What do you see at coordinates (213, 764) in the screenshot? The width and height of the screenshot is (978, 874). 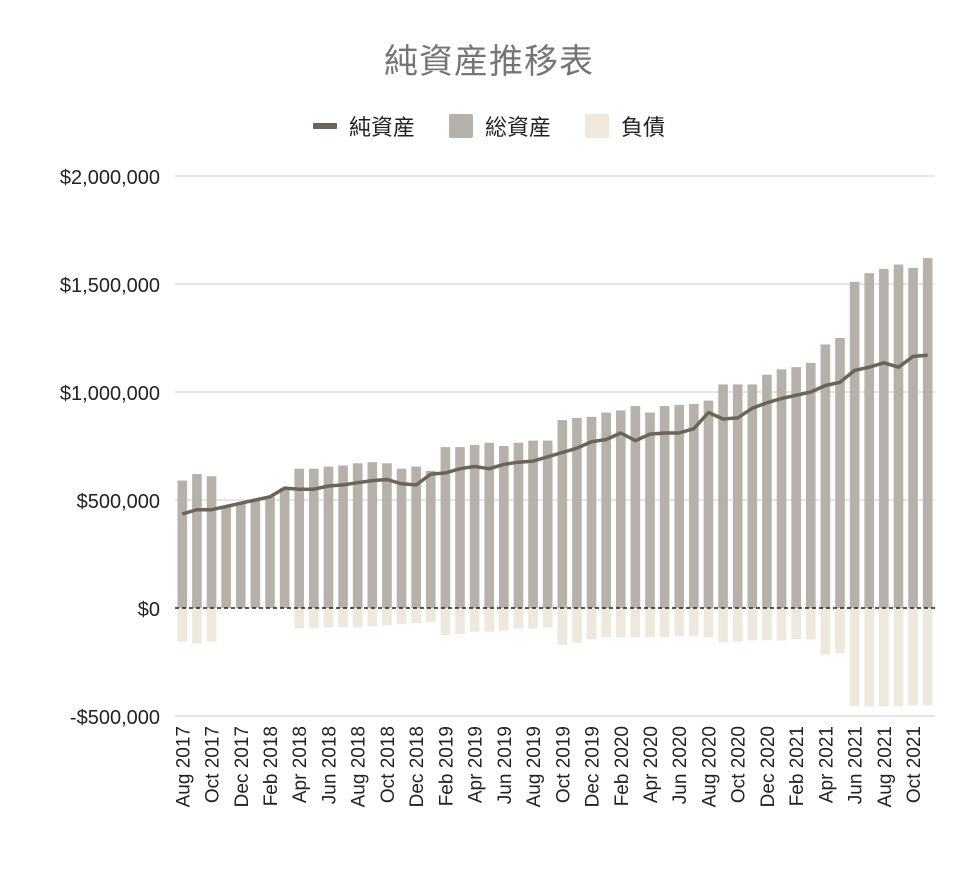 I see `x-tick-label: Oct 2017` at bounding box center [213, 764].